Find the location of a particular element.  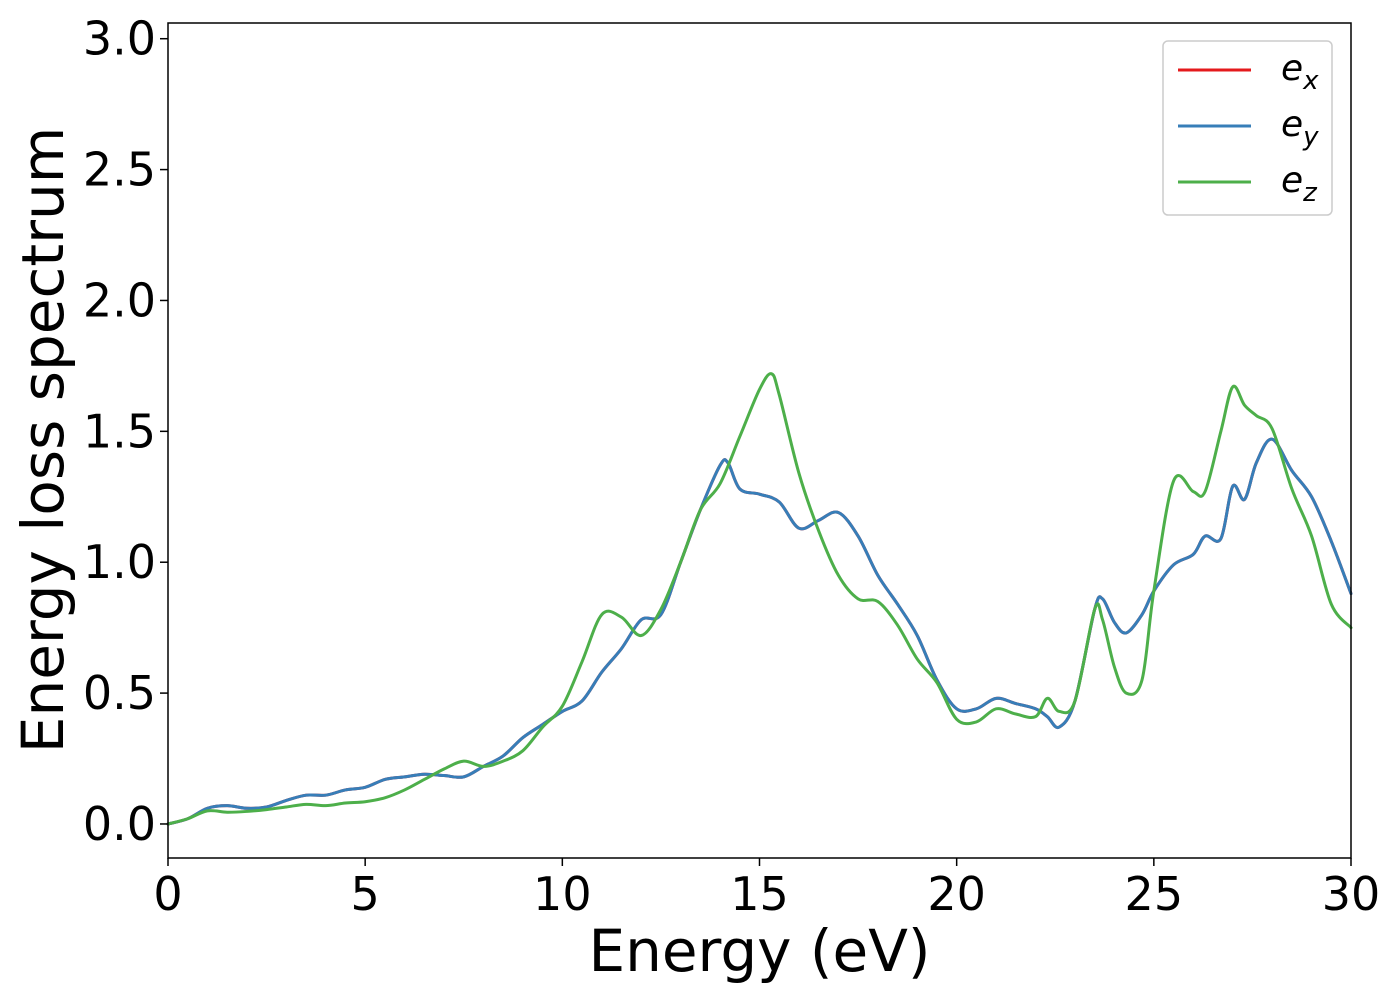

x-tick-label: 30 is located at coordinates (1351, 894).